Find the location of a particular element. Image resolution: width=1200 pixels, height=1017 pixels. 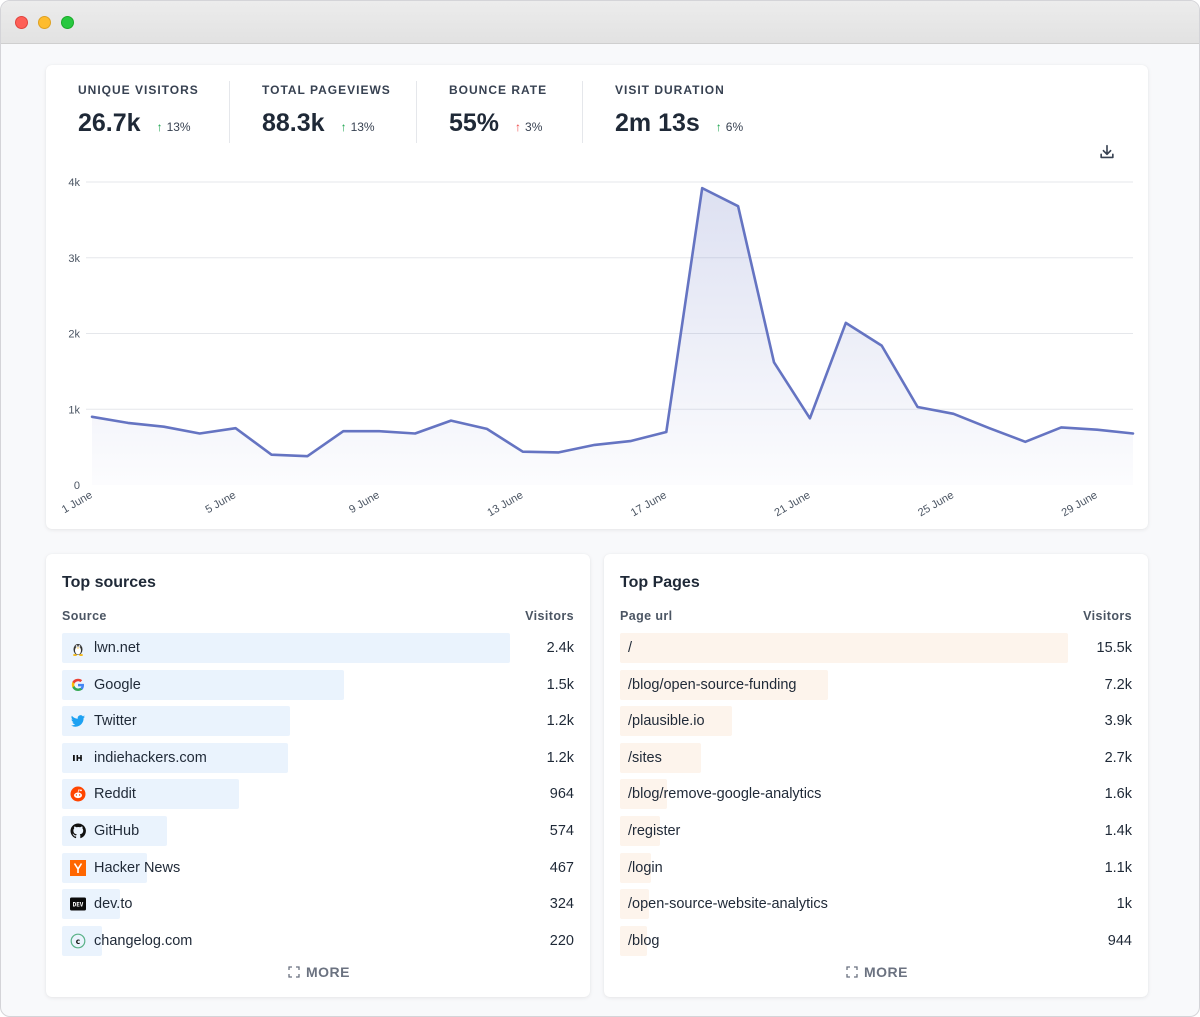

row-label-text: lwn.net is located at coordinates (117, 648).